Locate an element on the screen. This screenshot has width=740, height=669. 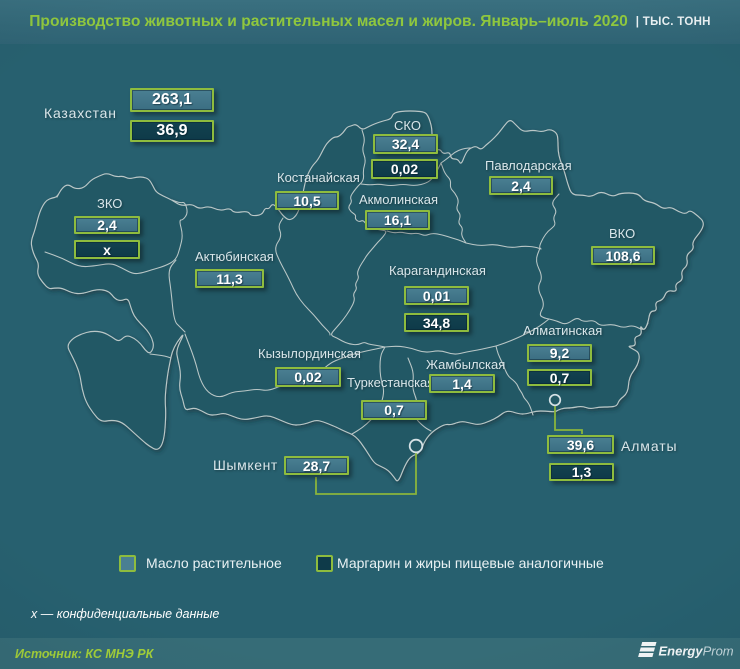
svg-text: EnergyProm is located at coordinates (696, 651).